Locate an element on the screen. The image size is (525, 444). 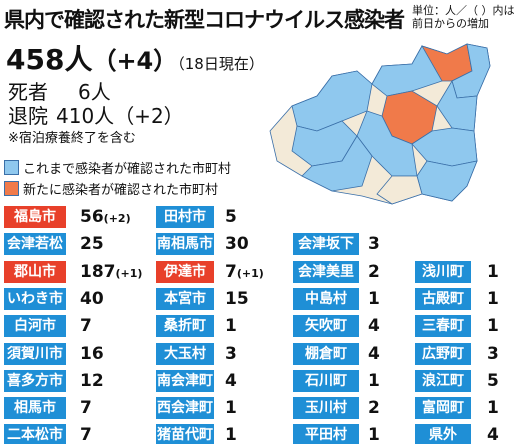
title: 県内で確認された新型コロナウイルス感染者 is located at coordinates (204, 20).